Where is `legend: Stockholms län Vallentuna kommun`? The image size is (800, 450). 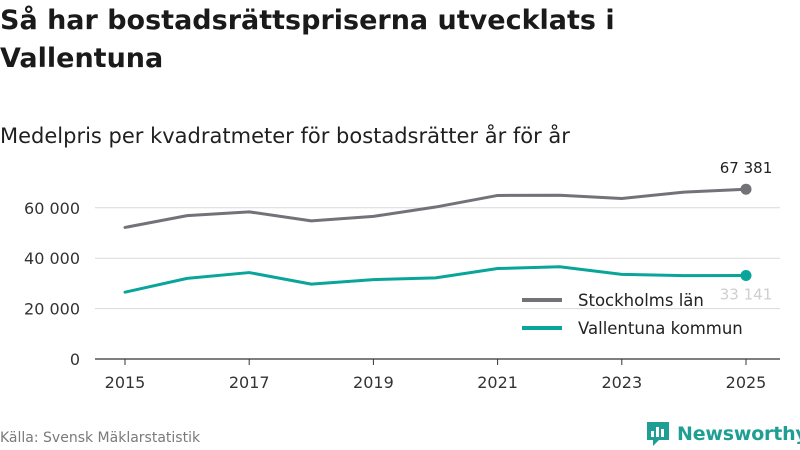 legend: Stockholms län Vallentuna kommun is located at coordinates (632, 314).